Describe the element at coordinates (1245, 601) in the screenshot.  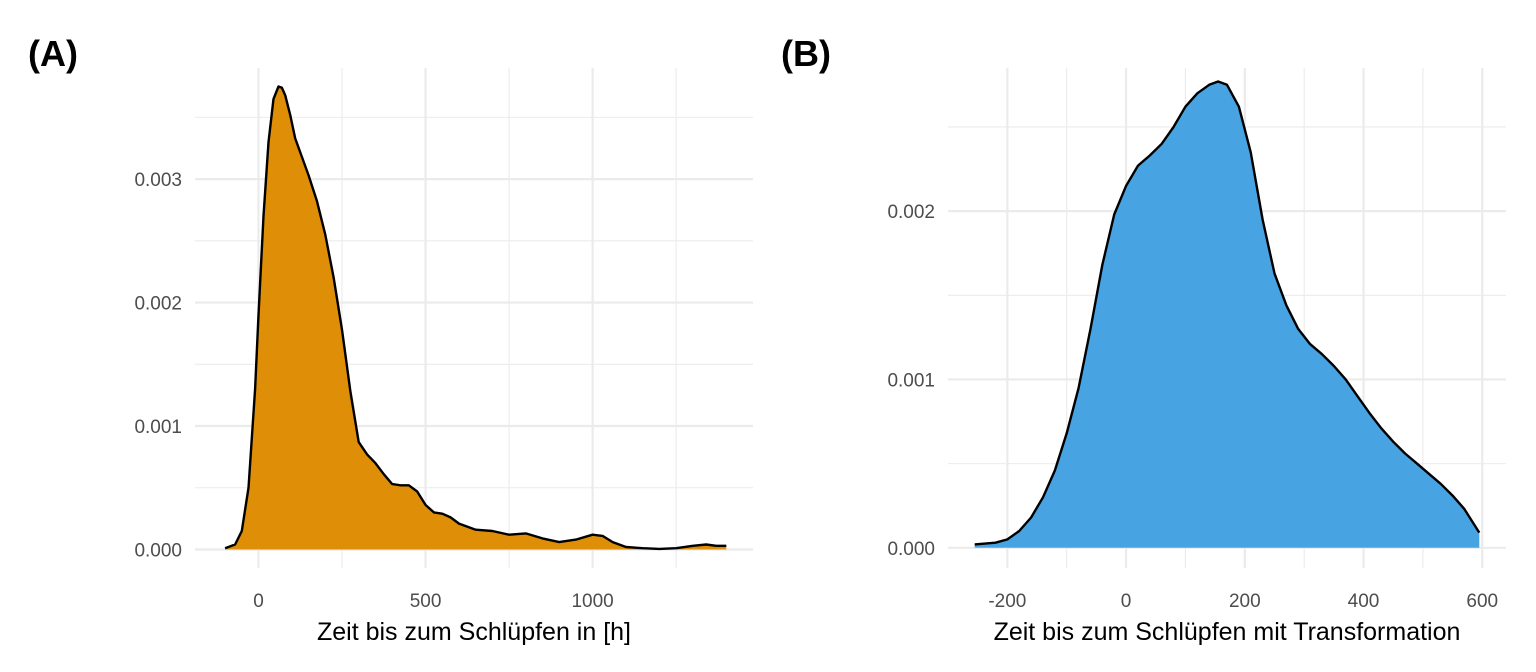
I see `x-tick-label: 200` at that location.